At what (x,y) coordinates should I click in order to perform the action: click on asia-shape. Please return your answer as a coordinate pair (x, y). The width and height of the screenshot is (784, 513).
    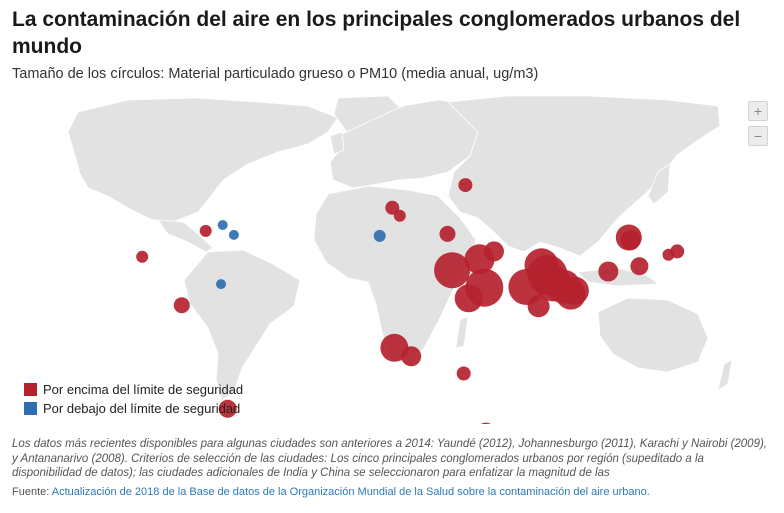
    Looking at the image, I should click on (584, 176).